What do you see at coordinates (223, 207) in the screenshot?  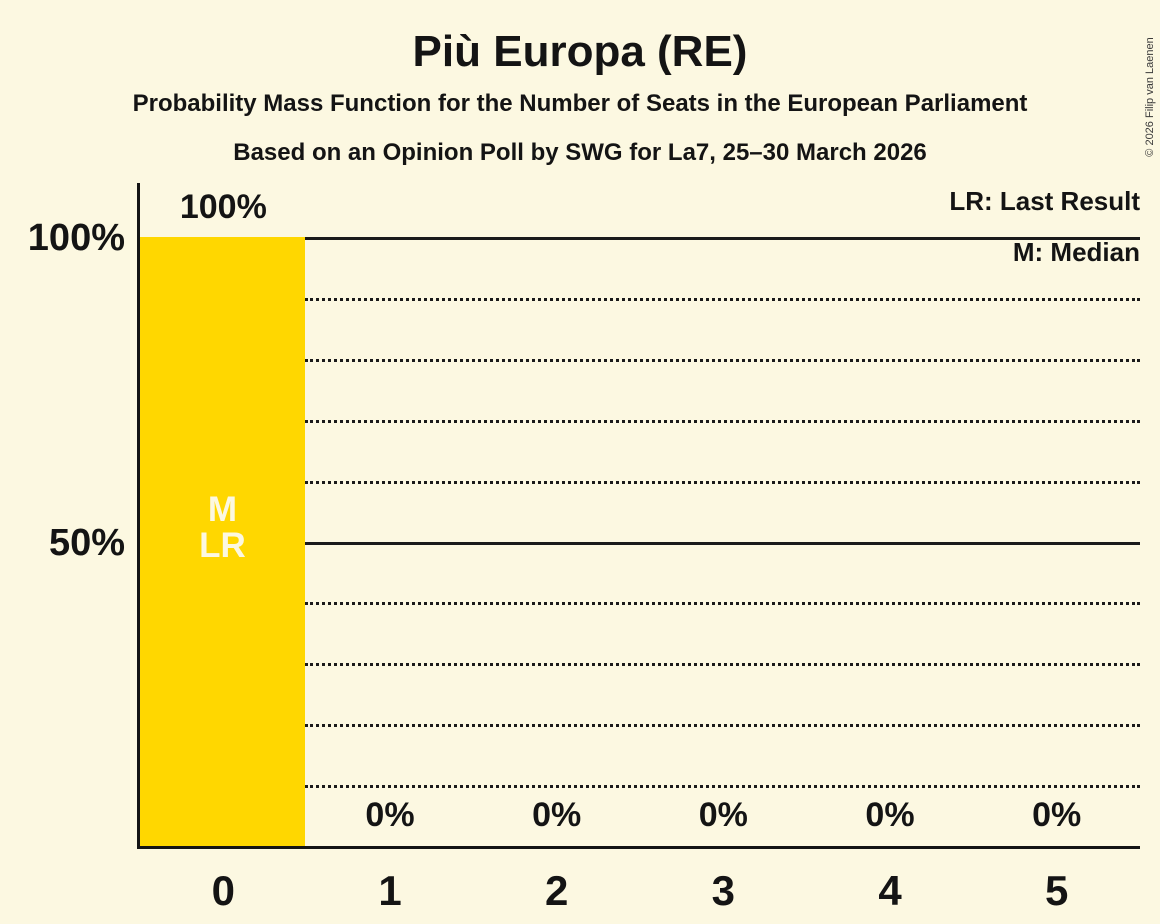 I see `bar-value-label-0: 100%` at bounding box center [223, 207].